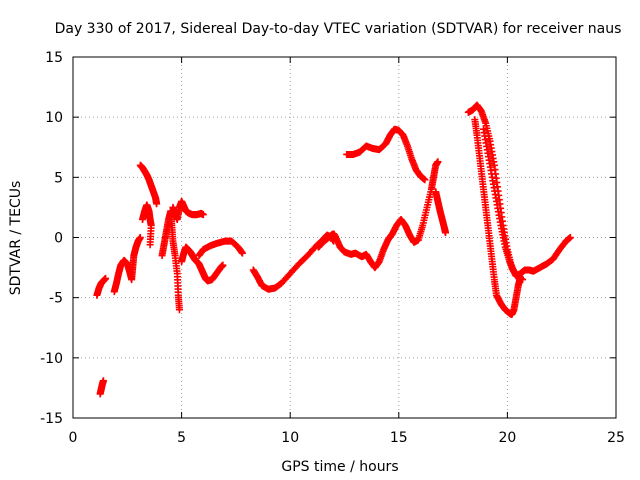 This screenshot has width=640, height=480. I want to click on x-tick-label: 5, so click(181, 438).